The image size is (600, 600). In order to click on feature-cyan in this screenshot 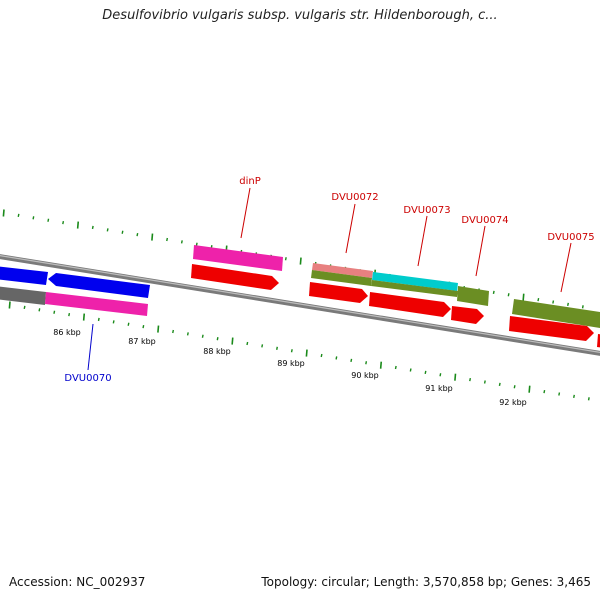, I will do `click(415, 281)`.